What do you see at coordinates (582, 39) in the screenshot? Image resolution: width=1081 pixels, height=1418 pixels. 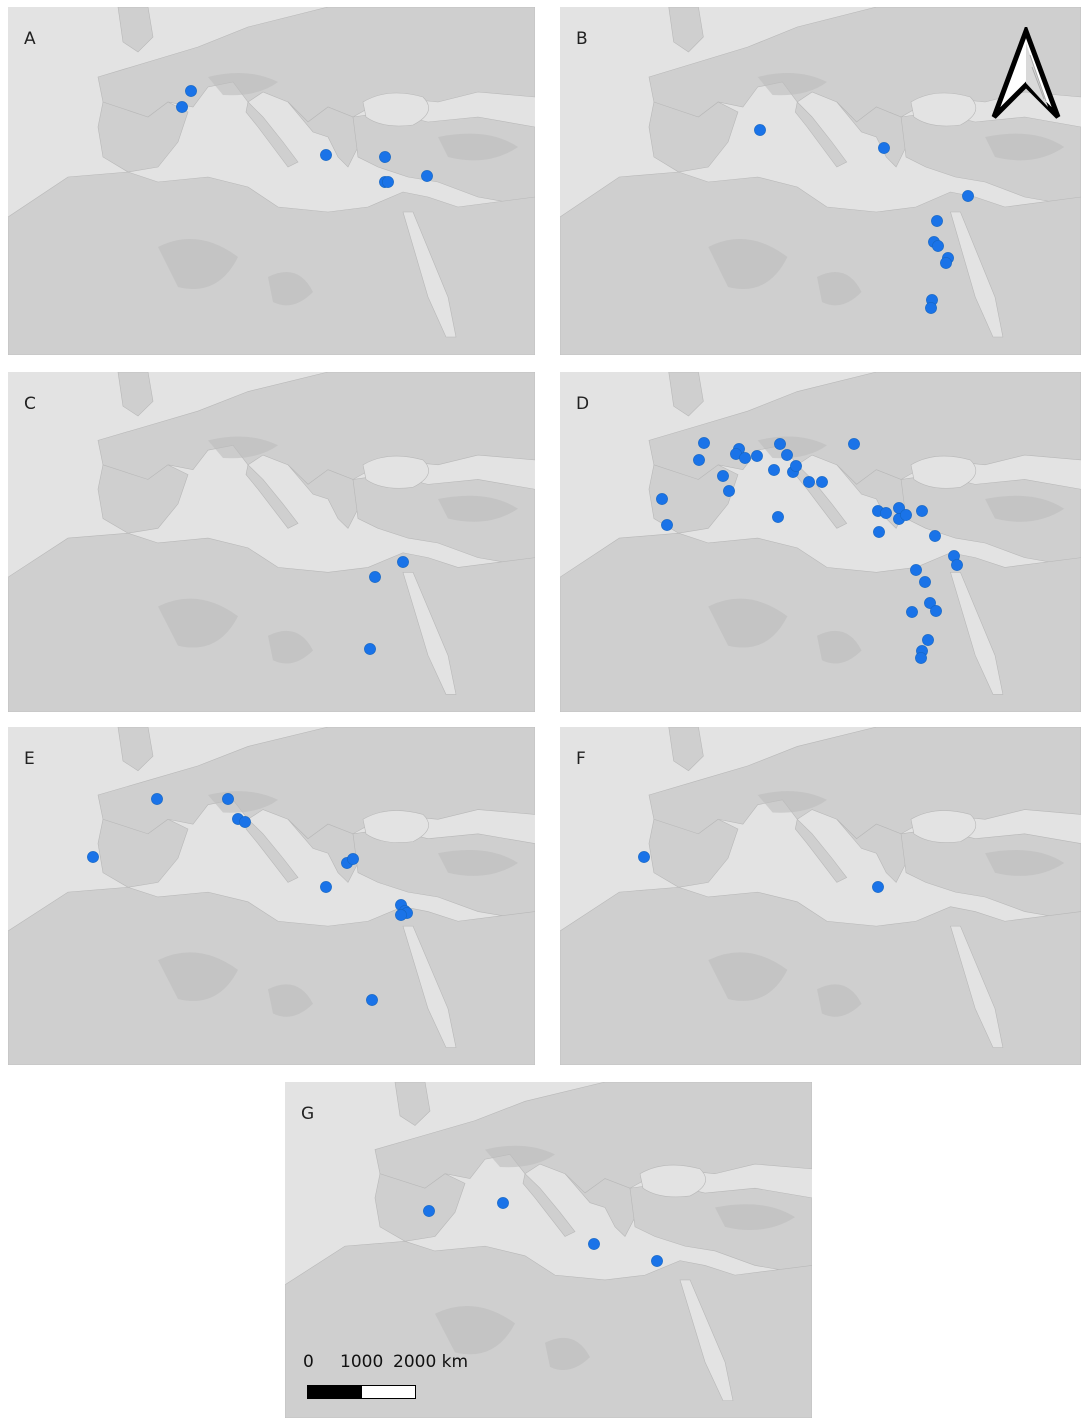 I see `panel-label: B` at bounding box center [582, 39].